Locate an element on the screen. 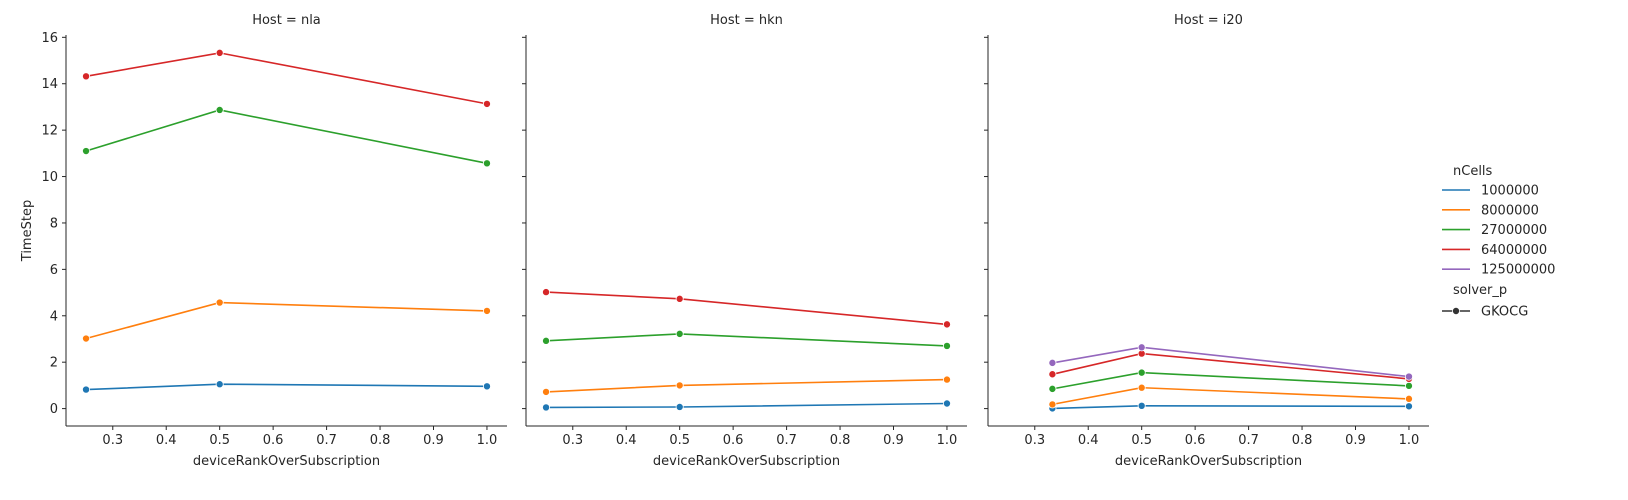 Image resolution: width=1628 pixels, height=500 pixels. y-tick-label: 12 is located at coordinates (49, 131).